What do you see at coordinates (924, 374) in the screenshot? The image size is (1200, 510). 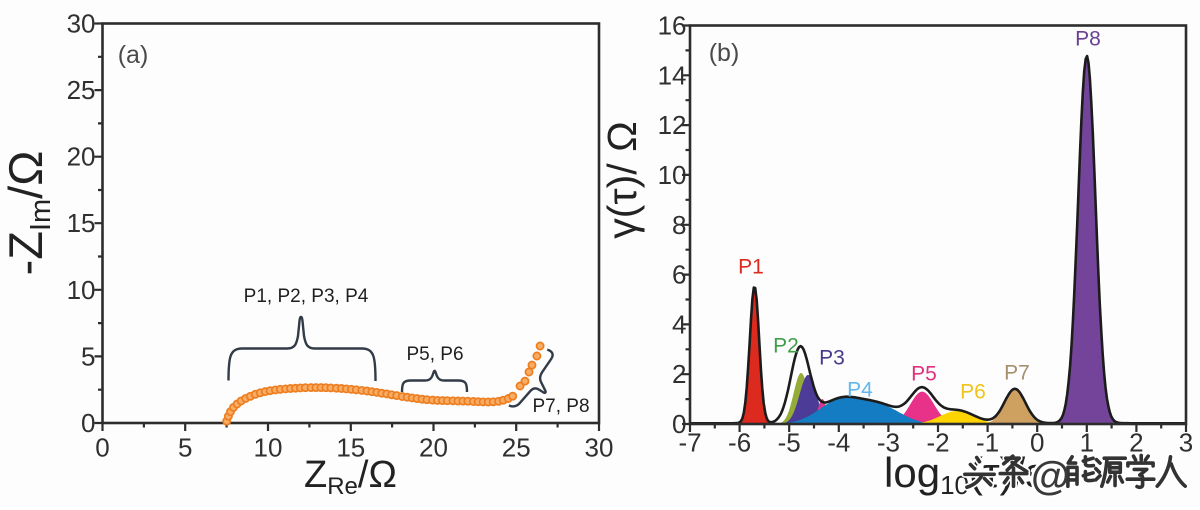 I see `svg-text: P5` at bounding box center [924, 374].